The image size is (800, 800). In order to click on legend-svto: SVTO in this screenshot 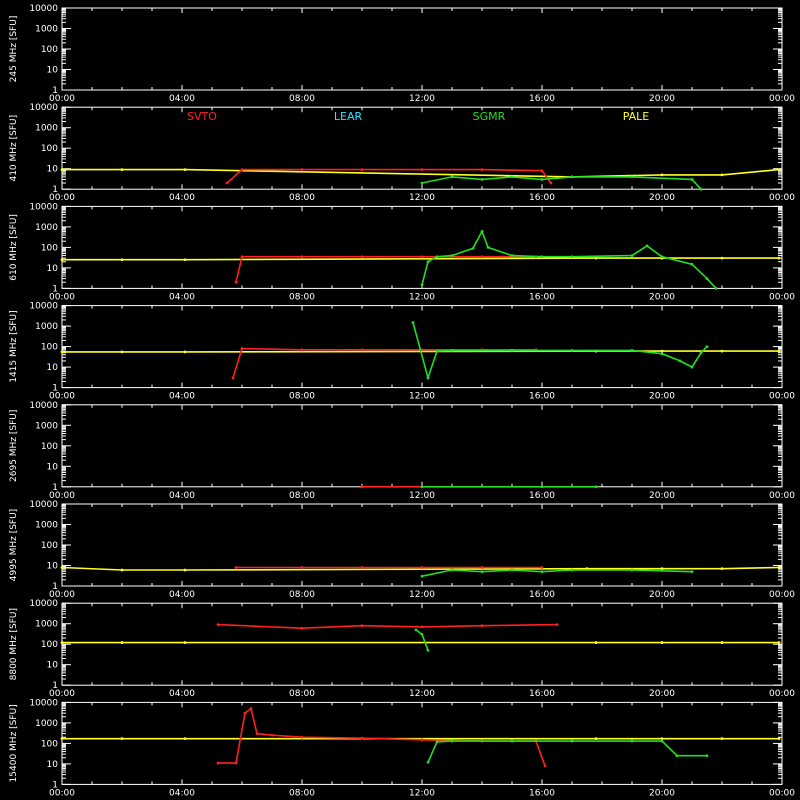, I will do `click(202, 116)`.